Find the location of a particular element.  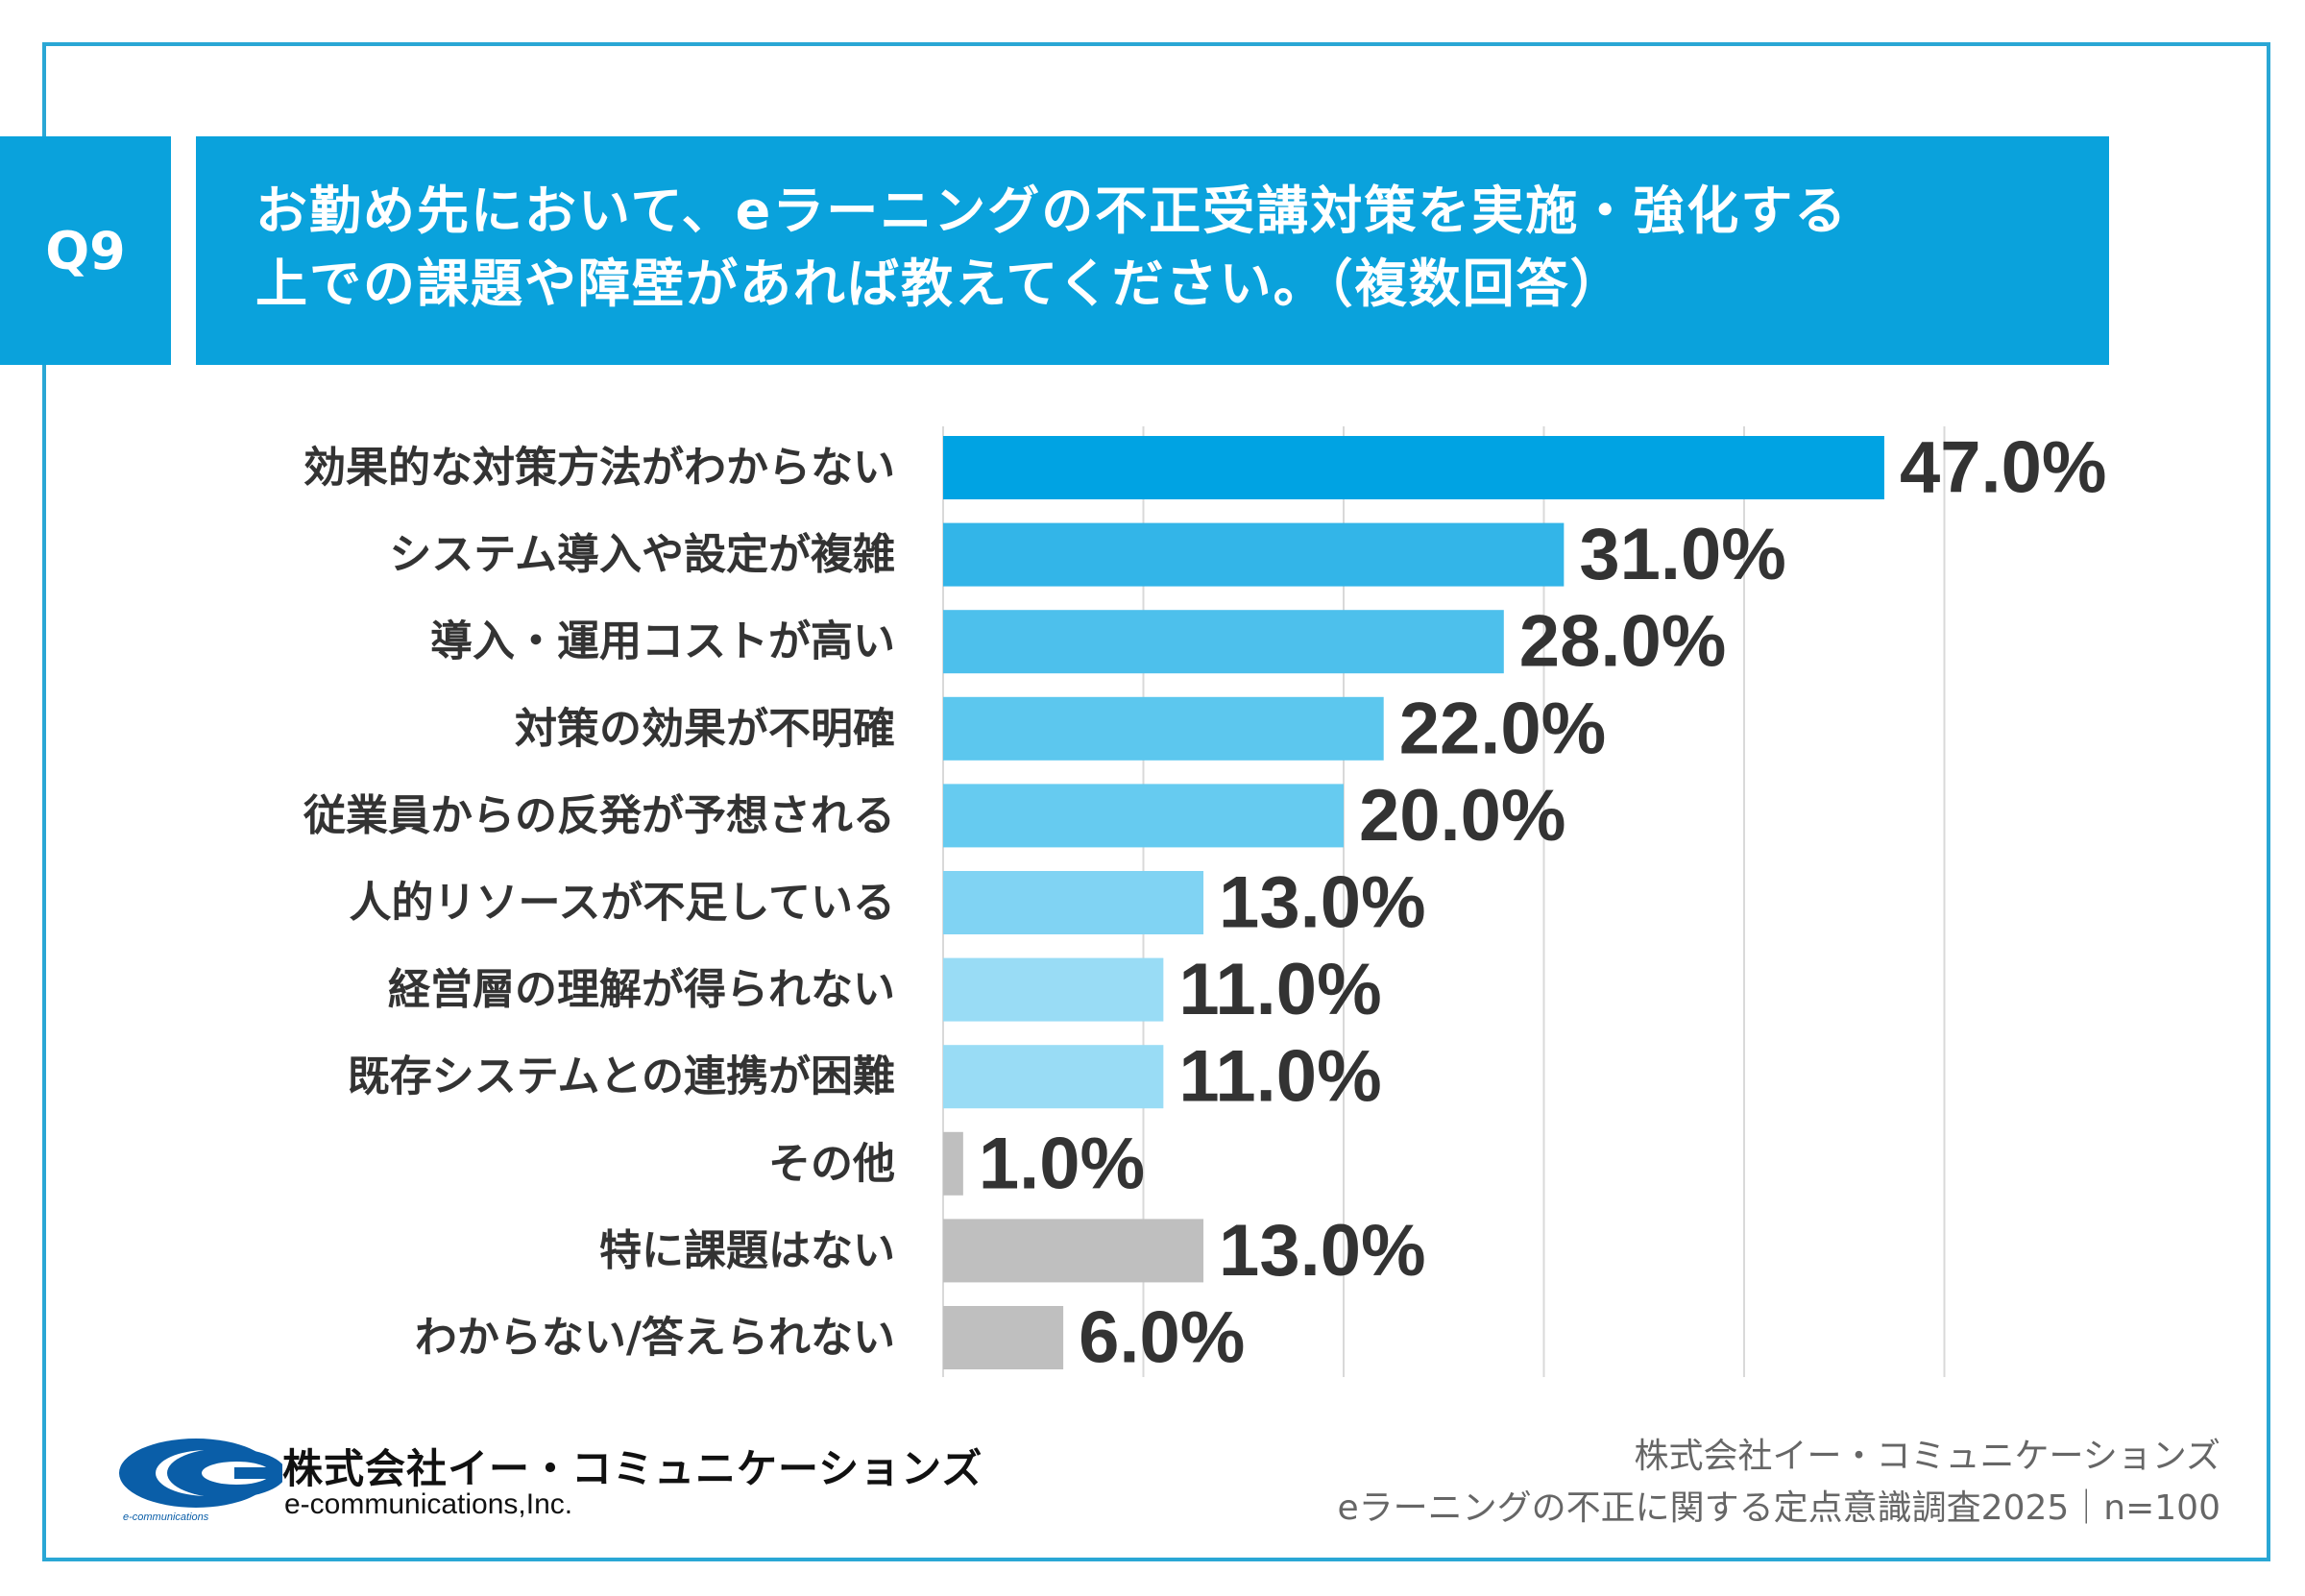

category-label: 特に課題はない is located at coordinates (747, 1250).